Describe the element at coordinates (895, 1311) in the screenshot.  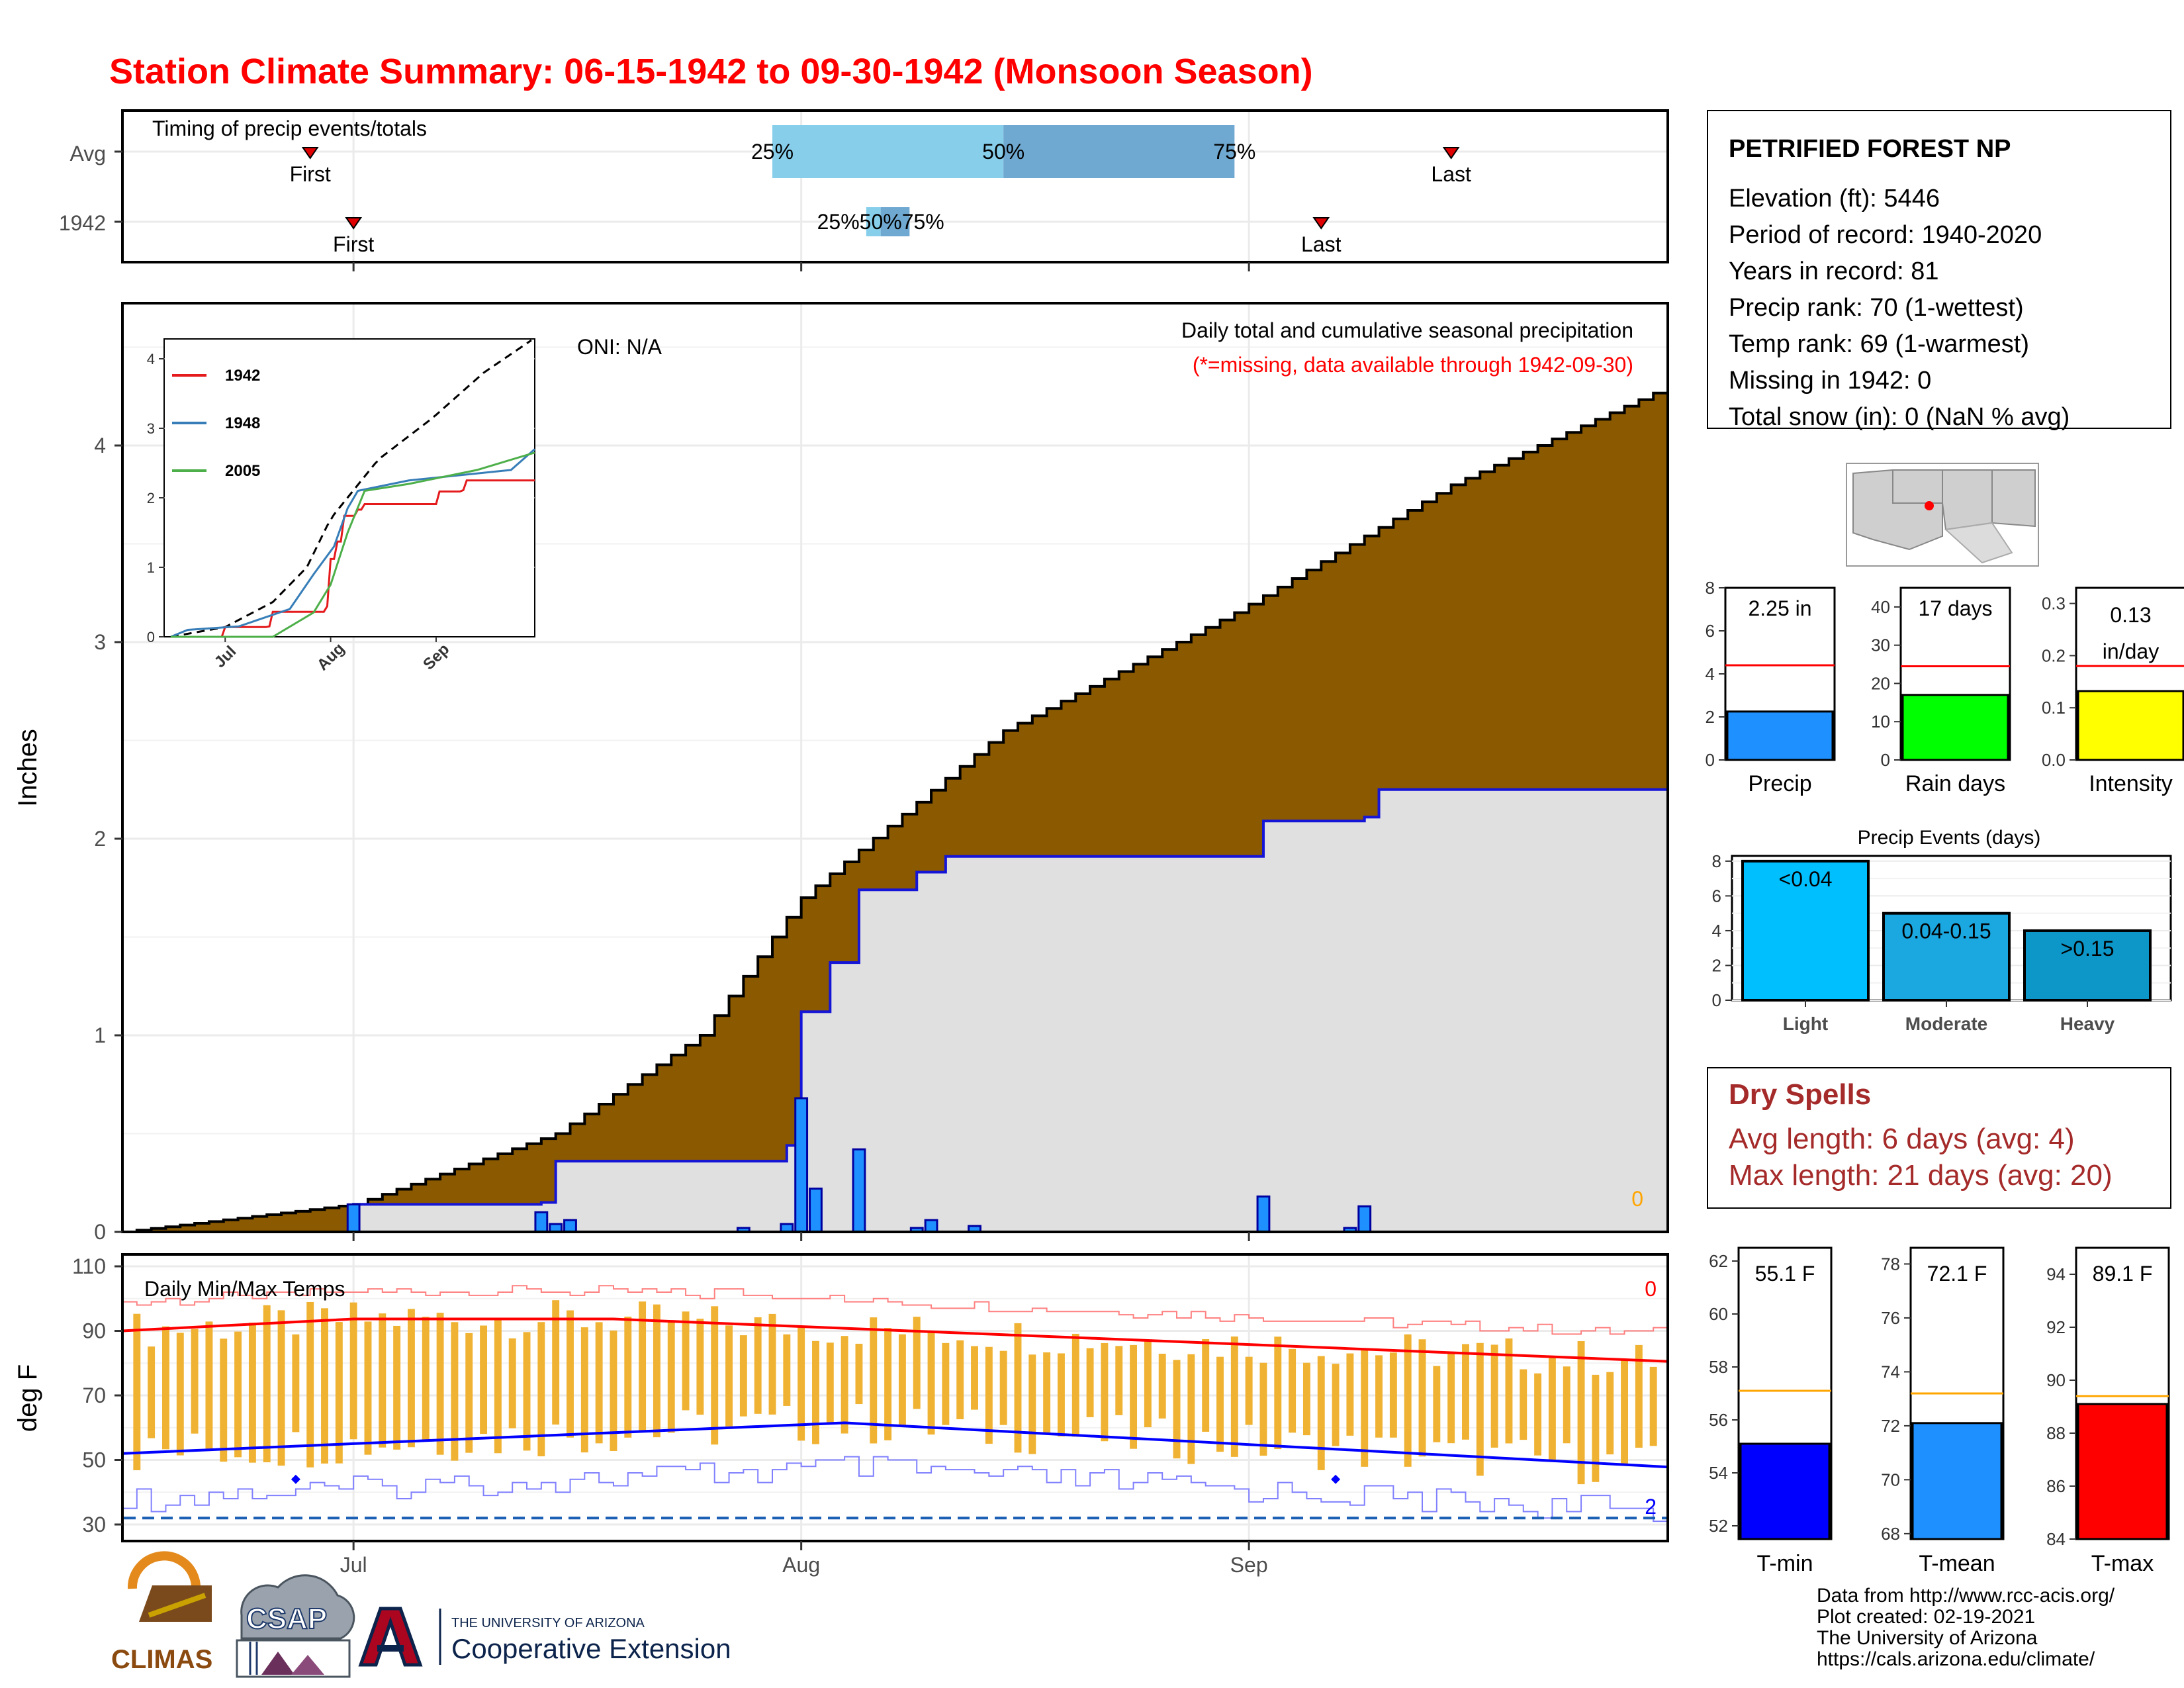
I see `record-max-line` at that location.